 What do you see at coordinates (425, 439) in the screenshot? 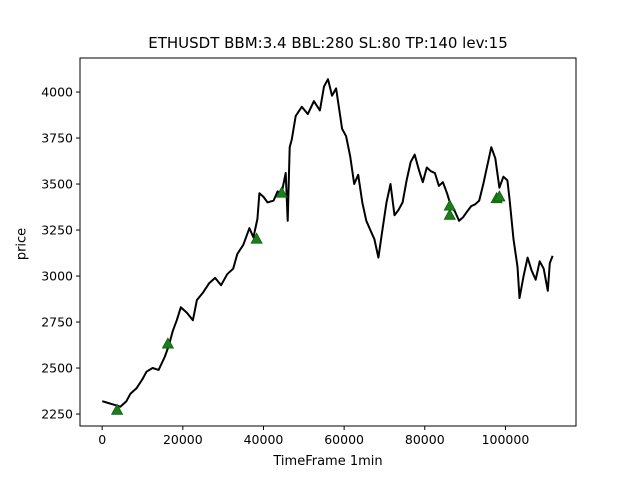
I see `x-tick-label: 80000` at bounding box center [425, 439].